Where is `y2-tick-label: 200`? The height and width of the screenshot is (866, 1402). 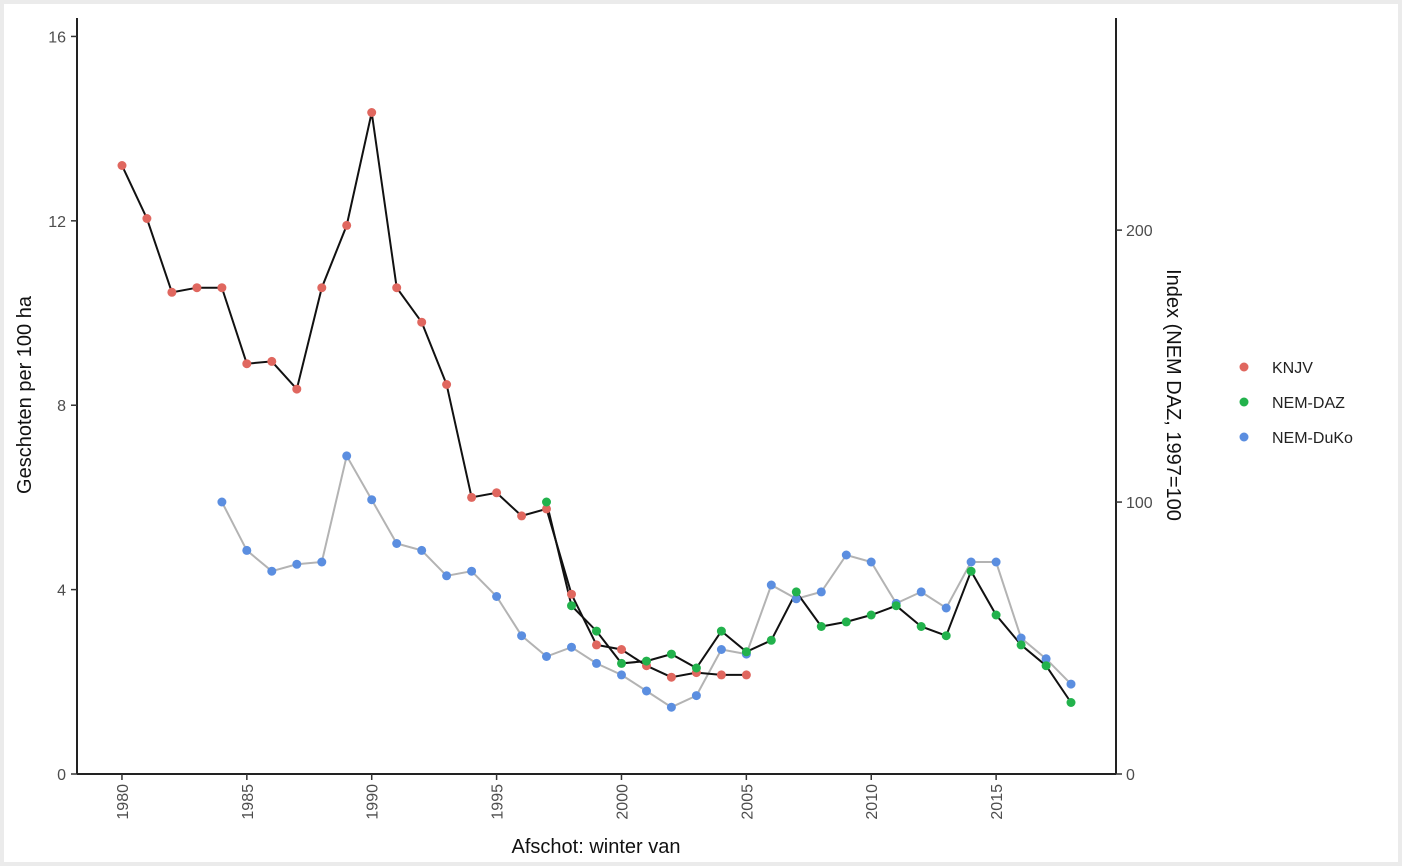
y2-tick-label: 200 is located at coordinates (1139, 231).